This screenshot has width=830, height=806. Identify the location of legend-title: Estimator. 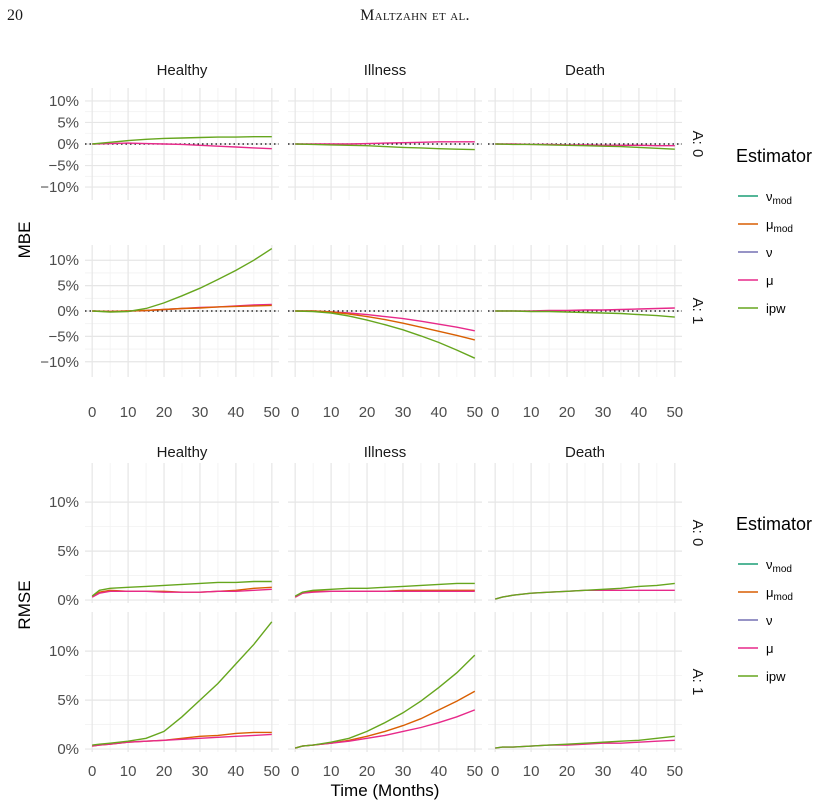
(774, 524).